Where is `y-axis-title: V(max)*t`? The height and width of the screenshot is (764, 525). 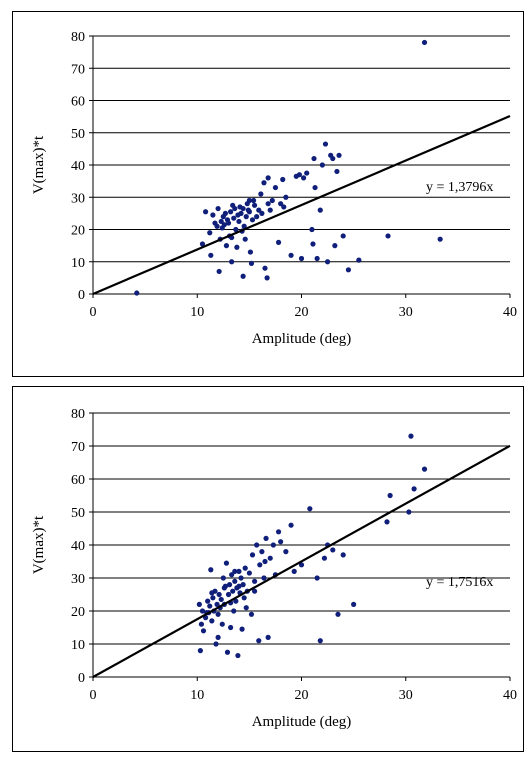
y-axis-title: V(max)*t is located at coordinates (39, 164).